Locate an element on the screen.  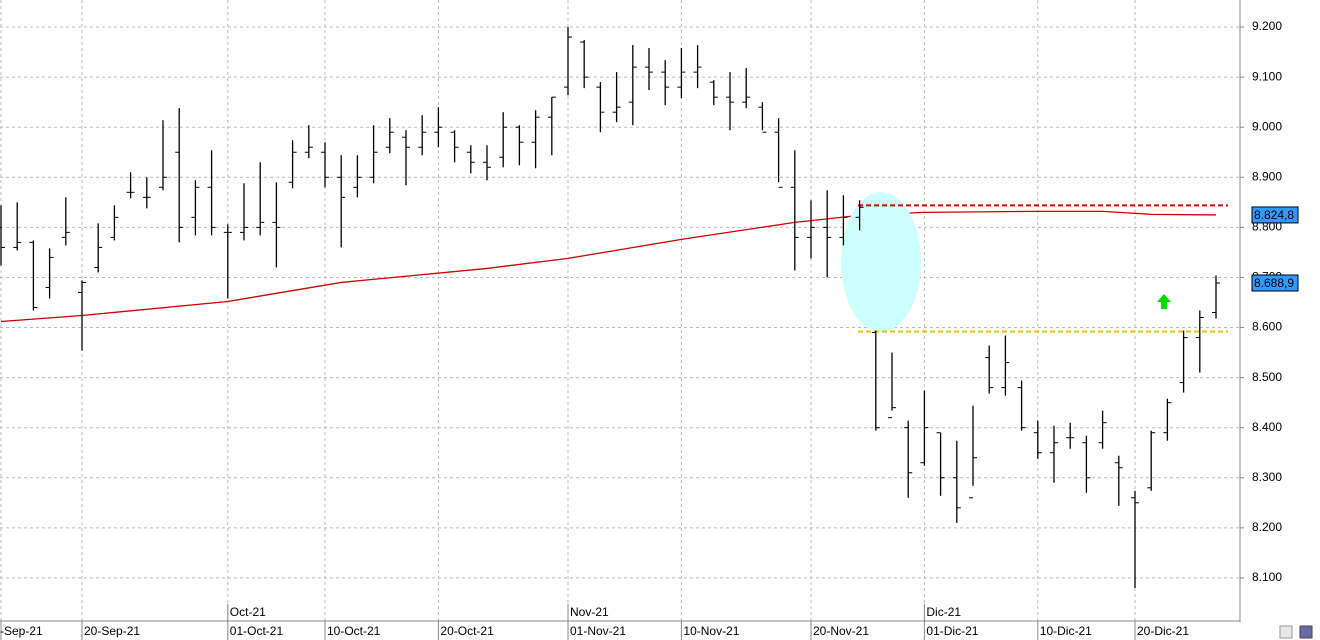
x-tick-label: 20-Sep-21 is located at coordinates (112, 631).